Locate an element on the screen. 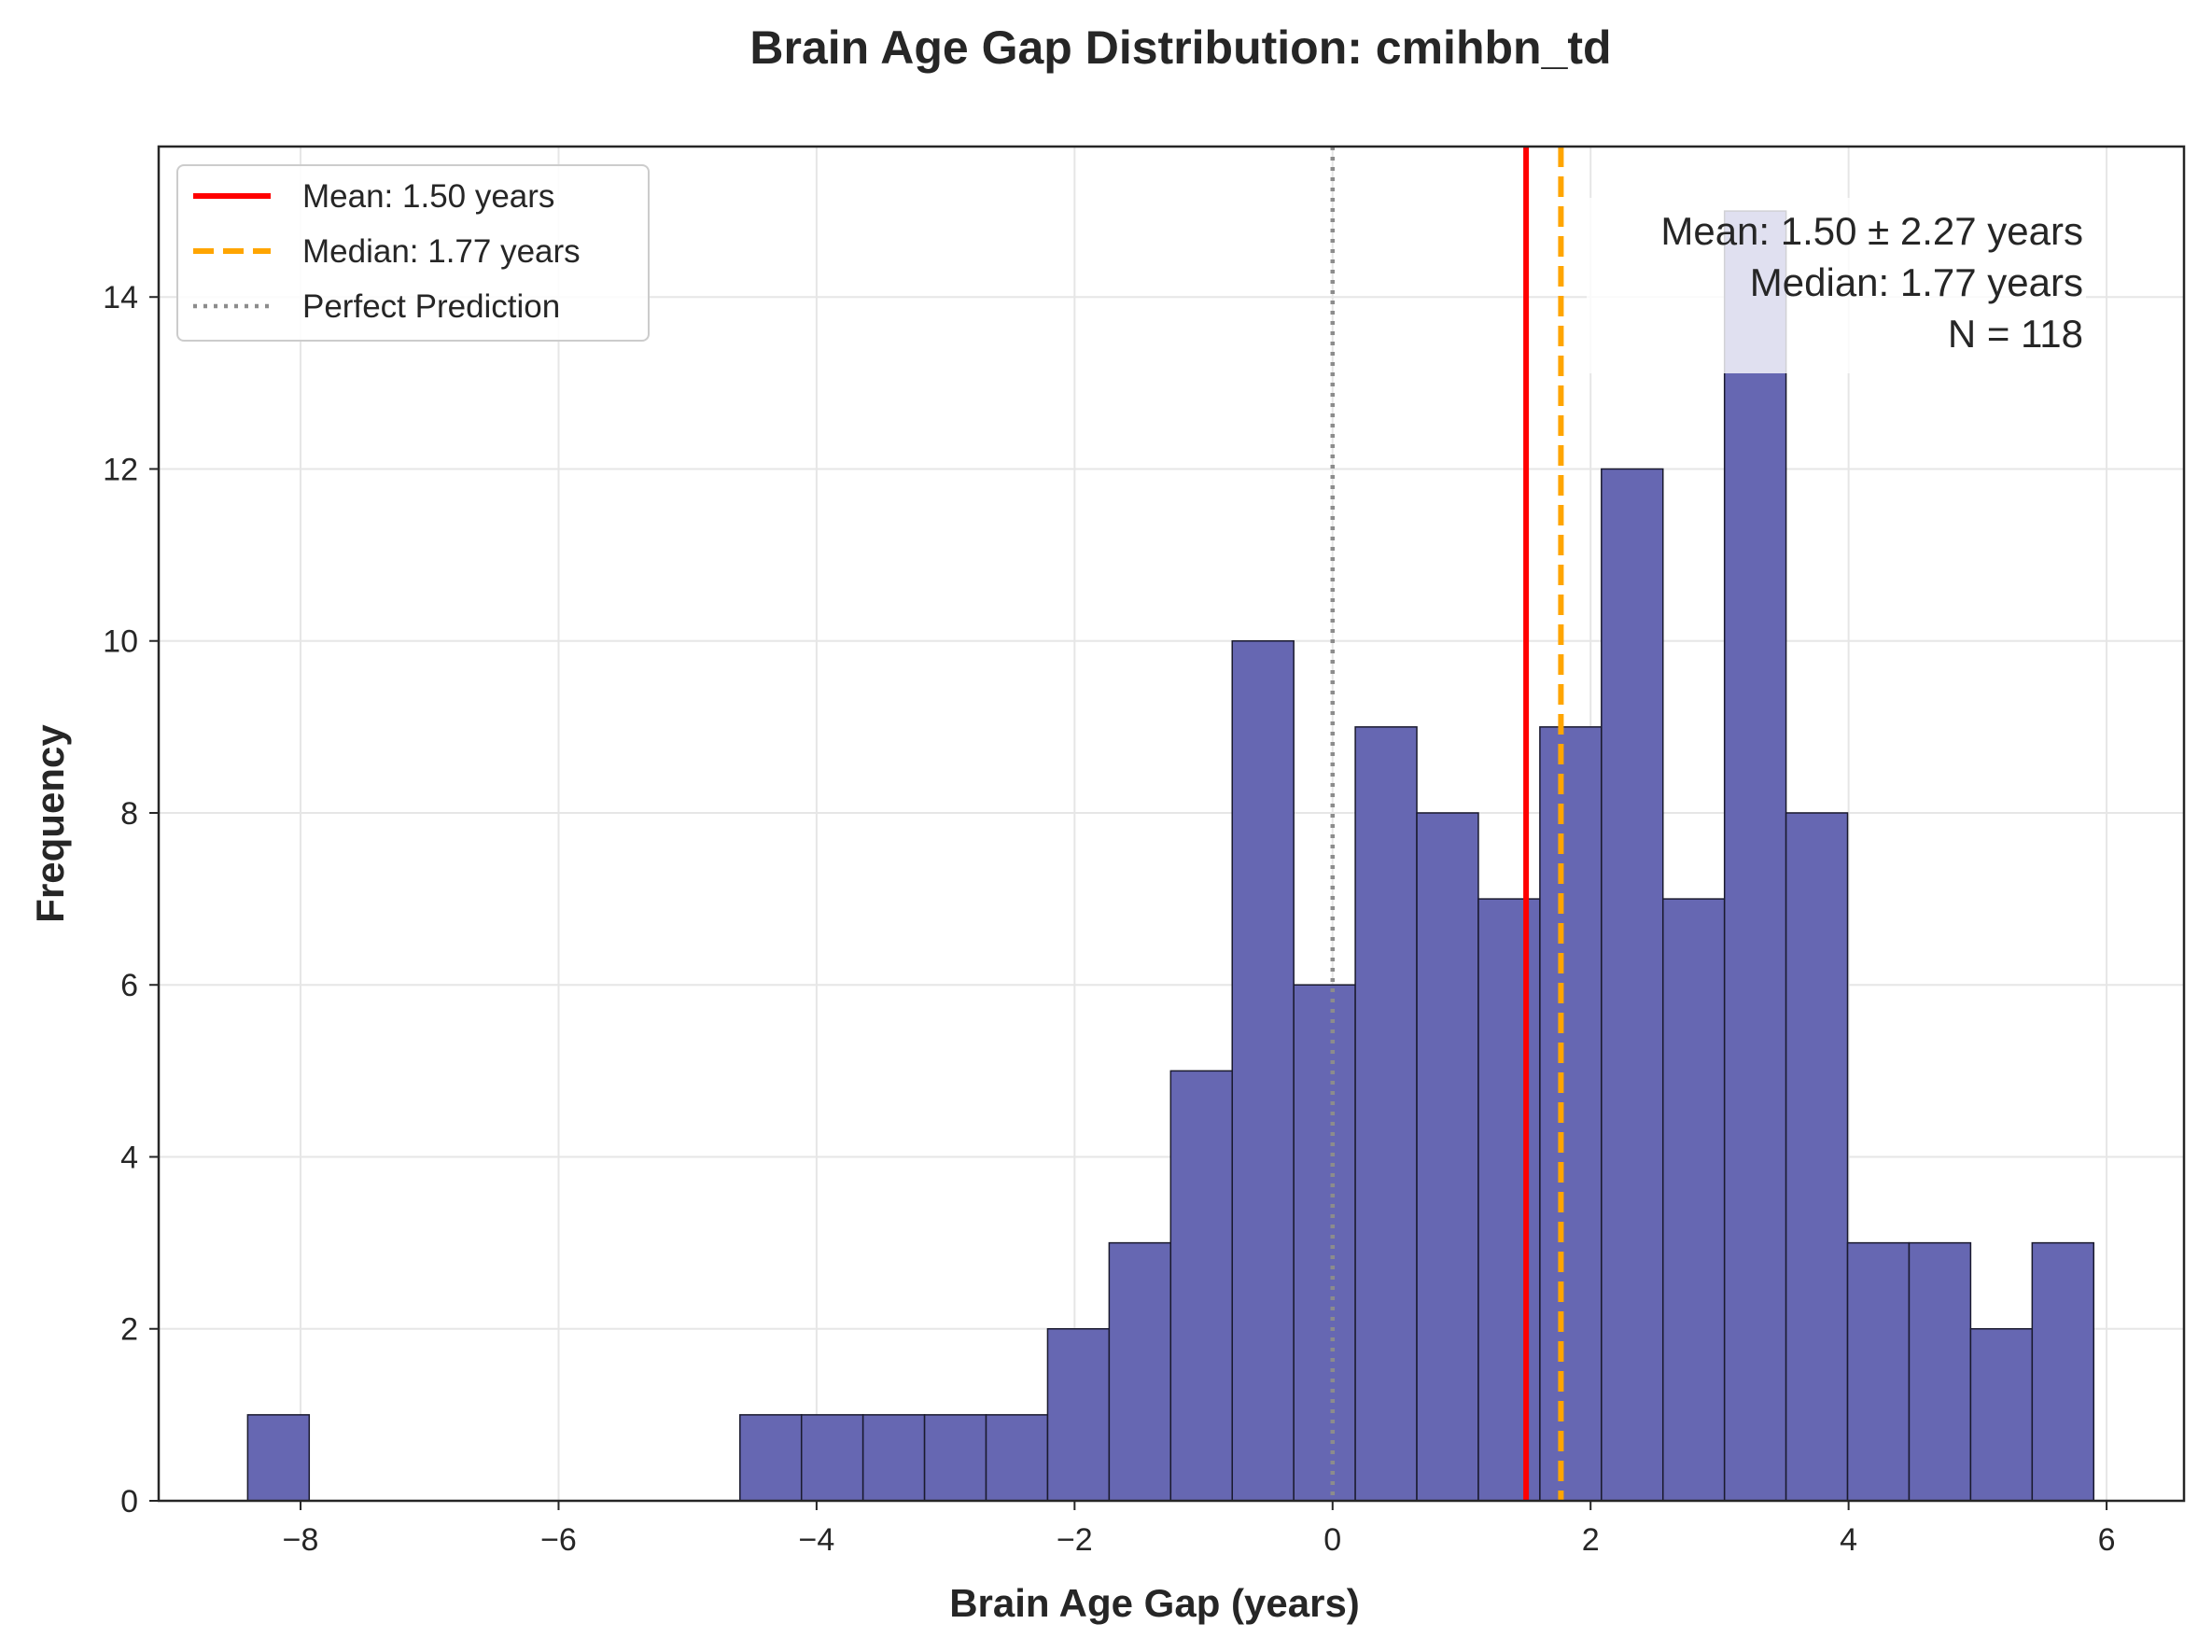 The height and width of the screenshot is (1652, 2212). reference-lines is located at coordinates (1447, 824).